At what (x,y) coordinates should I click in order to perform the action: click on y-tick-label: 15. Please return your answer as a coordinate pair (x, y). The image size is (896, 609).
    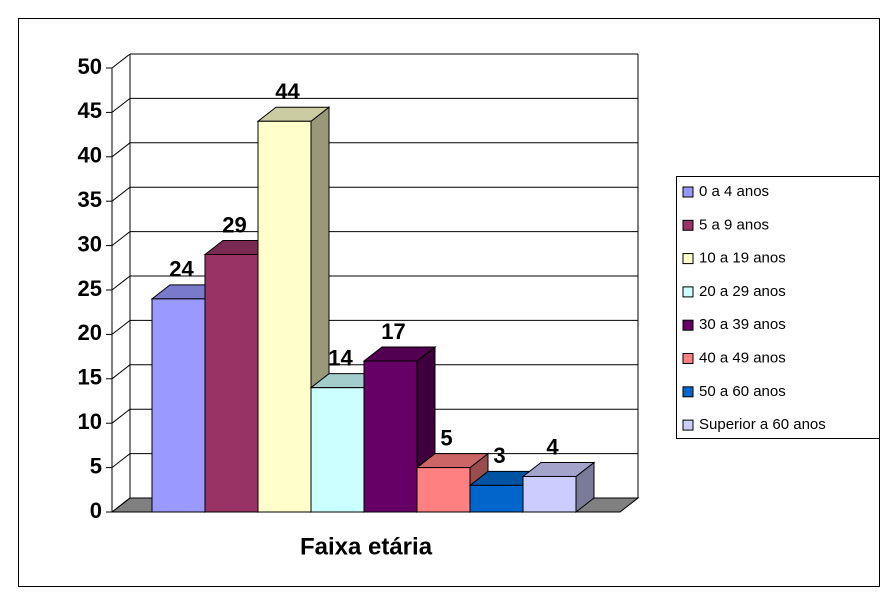
    Looking at the image, I should click on (90, 377).